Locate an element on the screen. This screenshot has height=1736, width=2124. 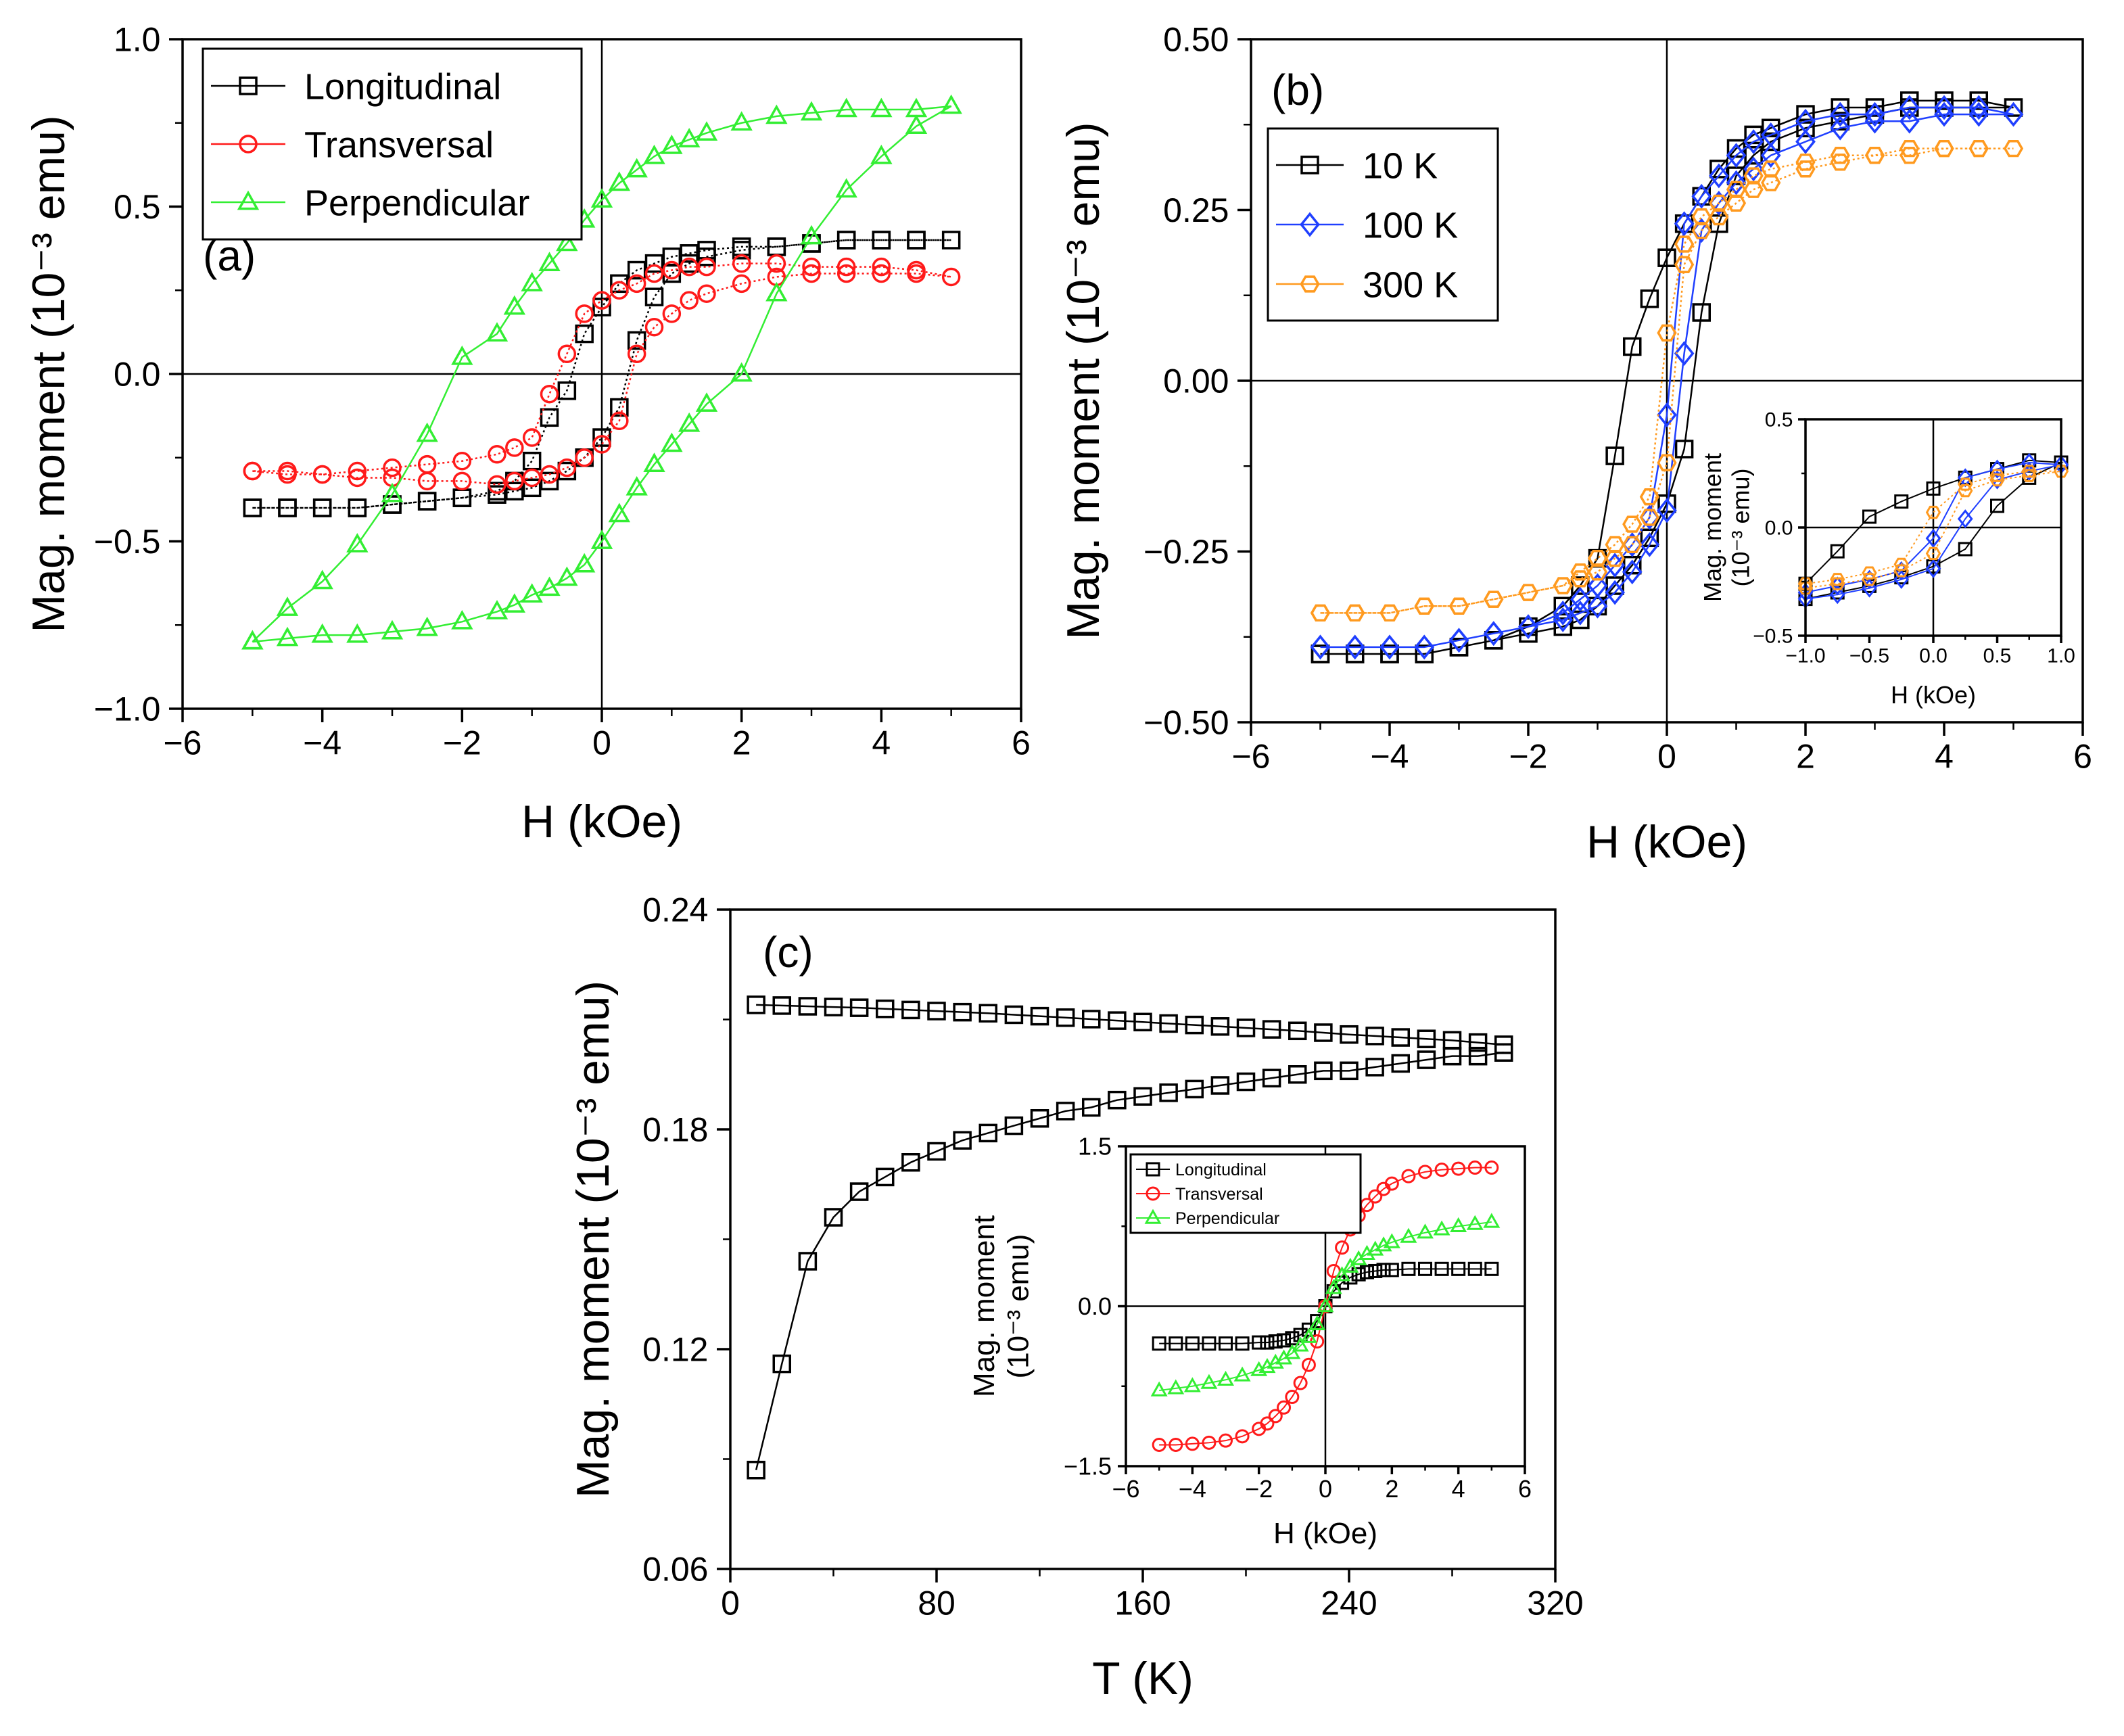
x-tick-label: 6 is located at coordinates (1525, 1489).